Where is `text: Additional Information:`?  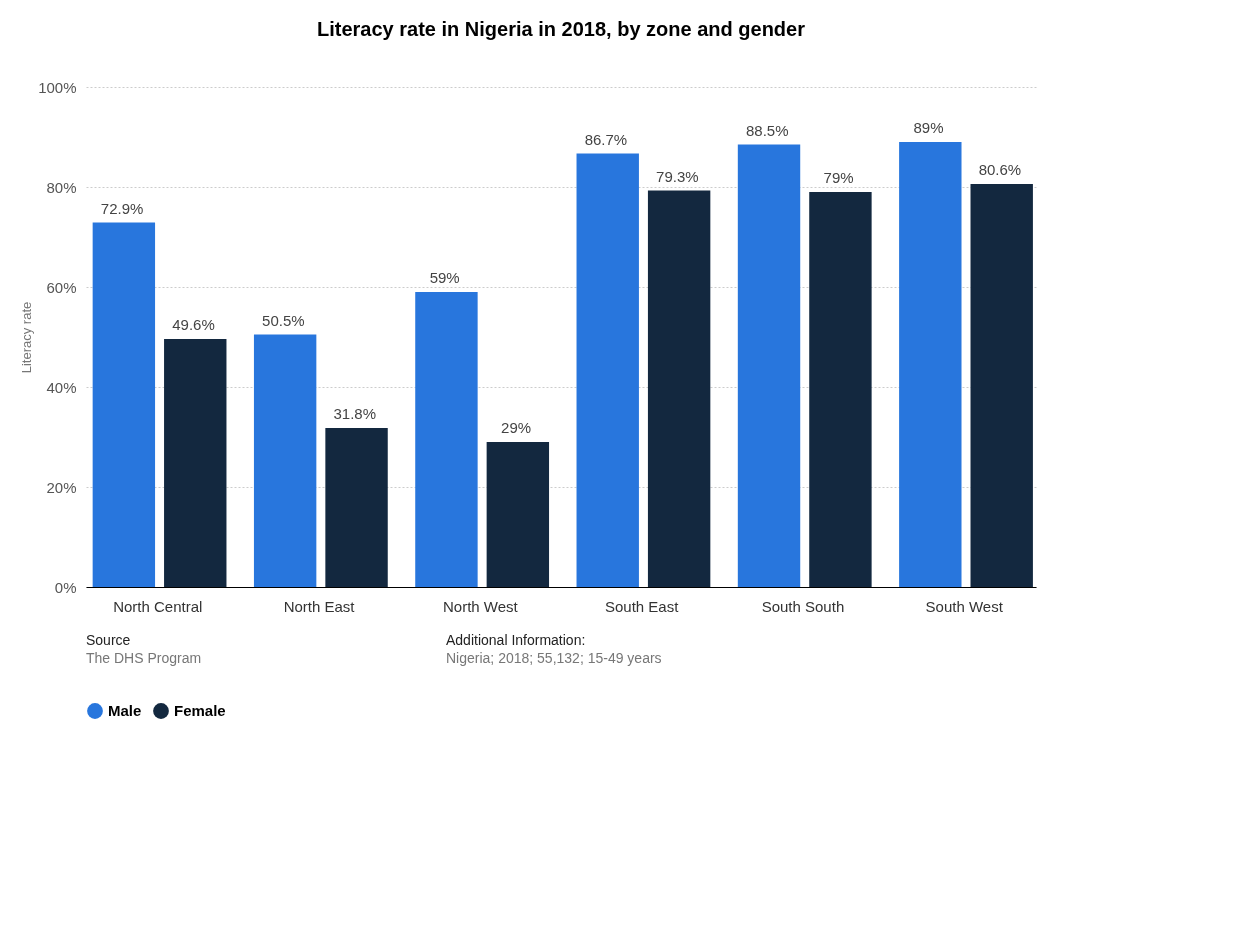 text: Additional Information: is located at coordinates (516, 640).